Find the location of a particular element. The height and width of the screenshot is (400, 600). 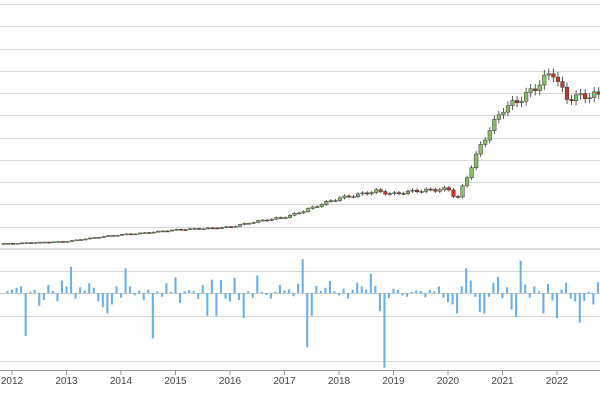

x-axis-tick-label: 2015 is located at coordinates (175, 381).